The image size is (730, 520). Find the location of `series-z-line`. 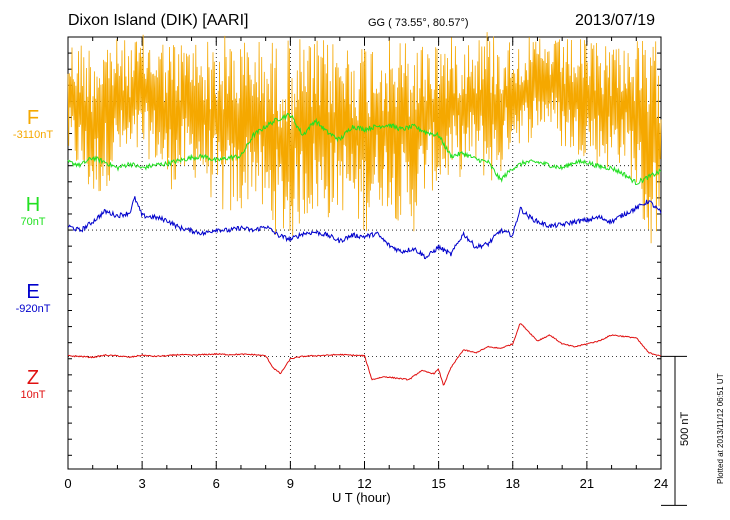

series-z-line is located at coordinates (364, 354).